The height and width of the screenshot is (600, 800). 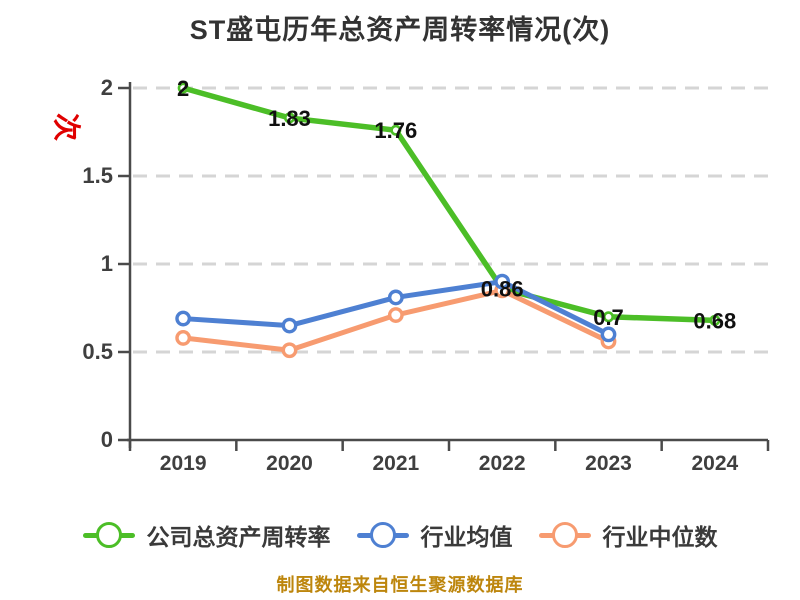 What do you see at coordinates (289, 463) in the screenshot?
I see `x-tick-label: 2020` at bounding box center [289, 463].